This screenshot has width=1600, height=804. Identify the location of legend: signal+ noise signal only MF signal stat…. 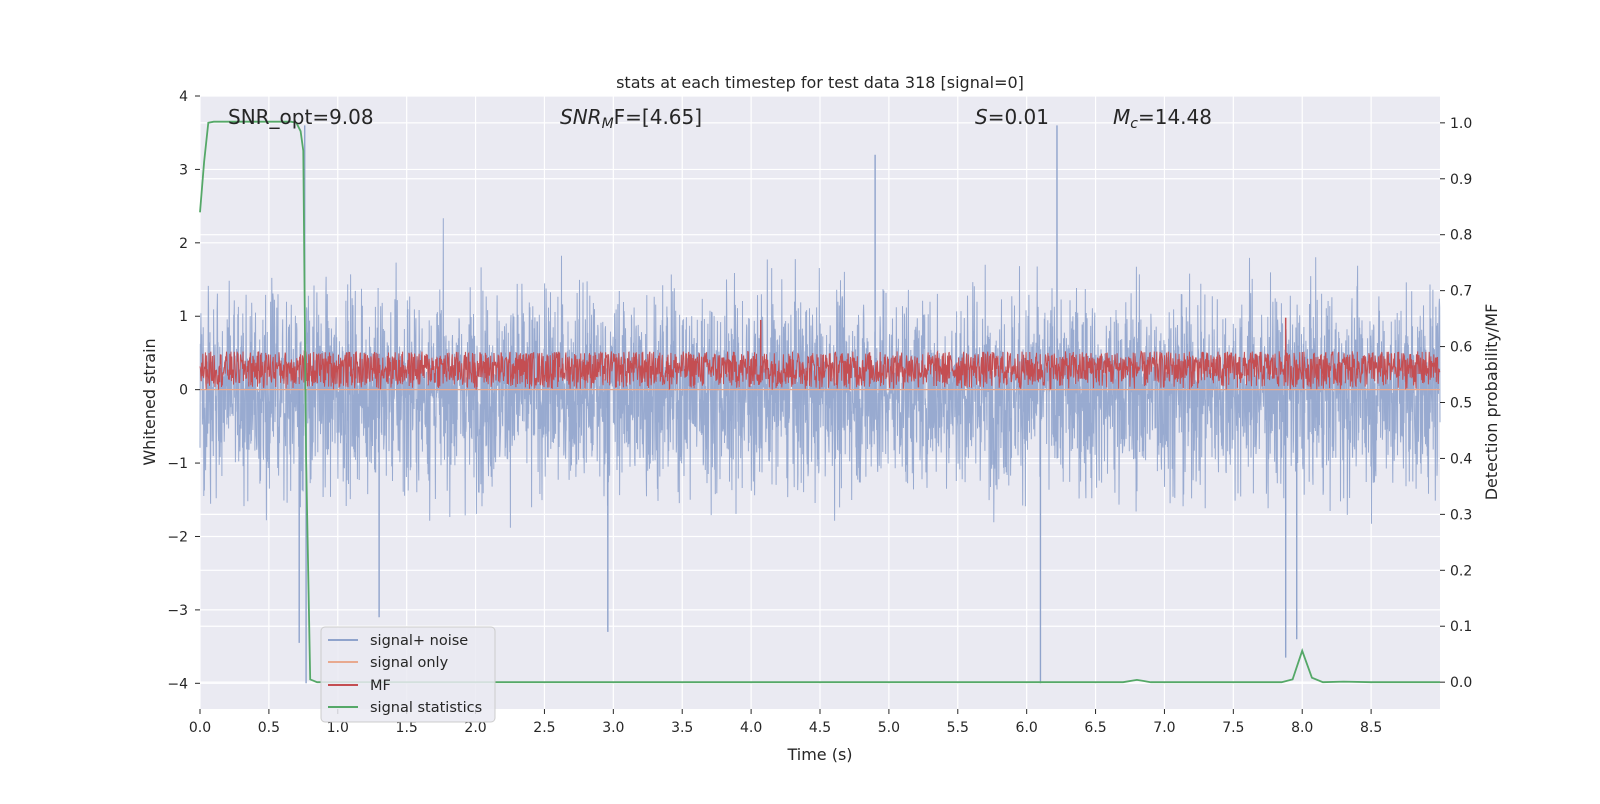
(408, 674).